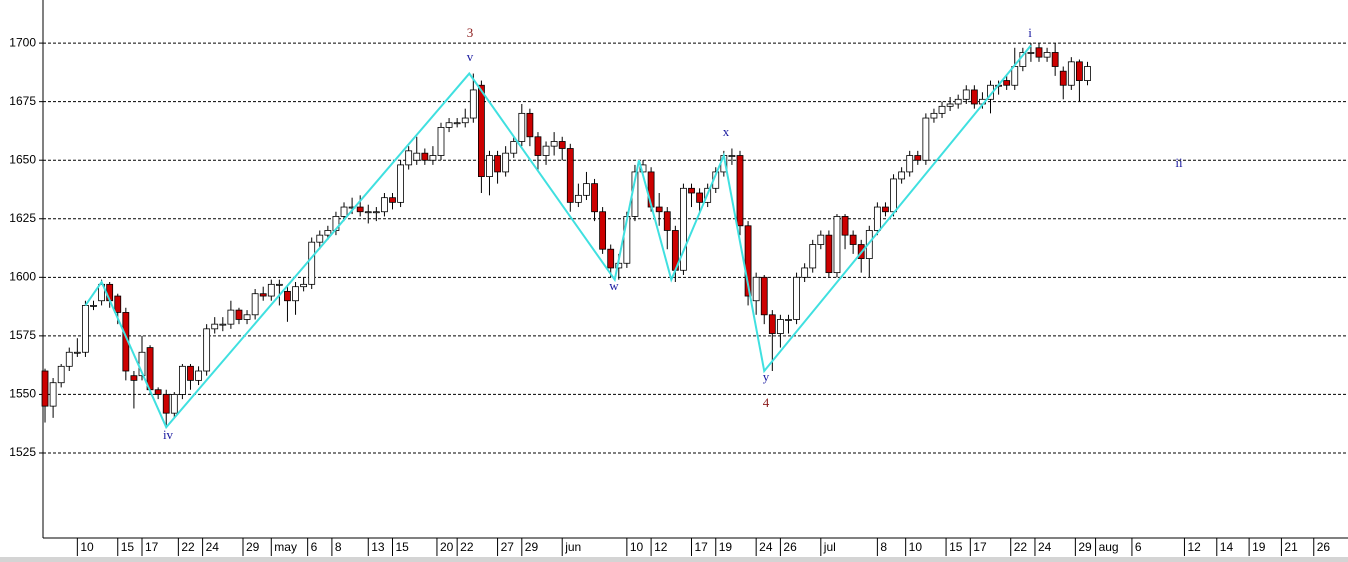 The width and height of the screenshot is (1348, 562). Describe the element at coordinates (22, 394) in the screenshot. I see `y-tick-label: 1550` at that location.